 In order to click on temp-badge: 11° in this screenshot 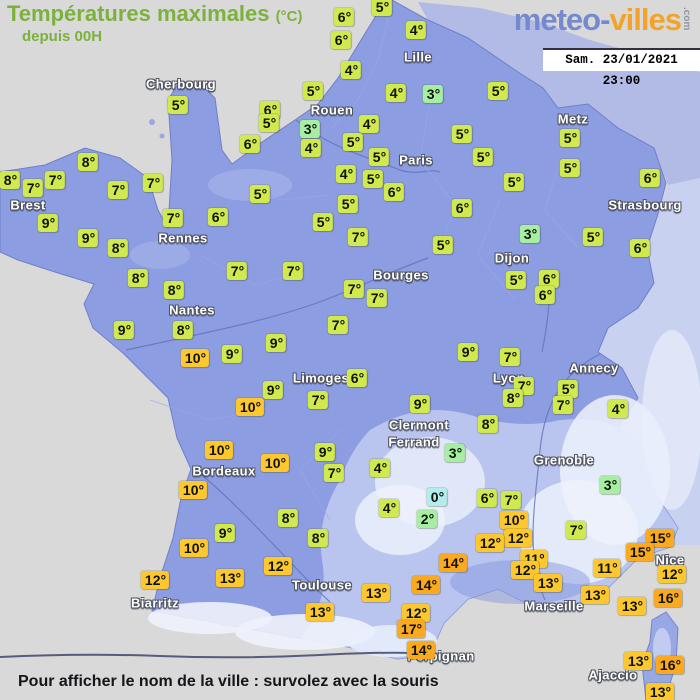, I will do `click(607, 568)`.